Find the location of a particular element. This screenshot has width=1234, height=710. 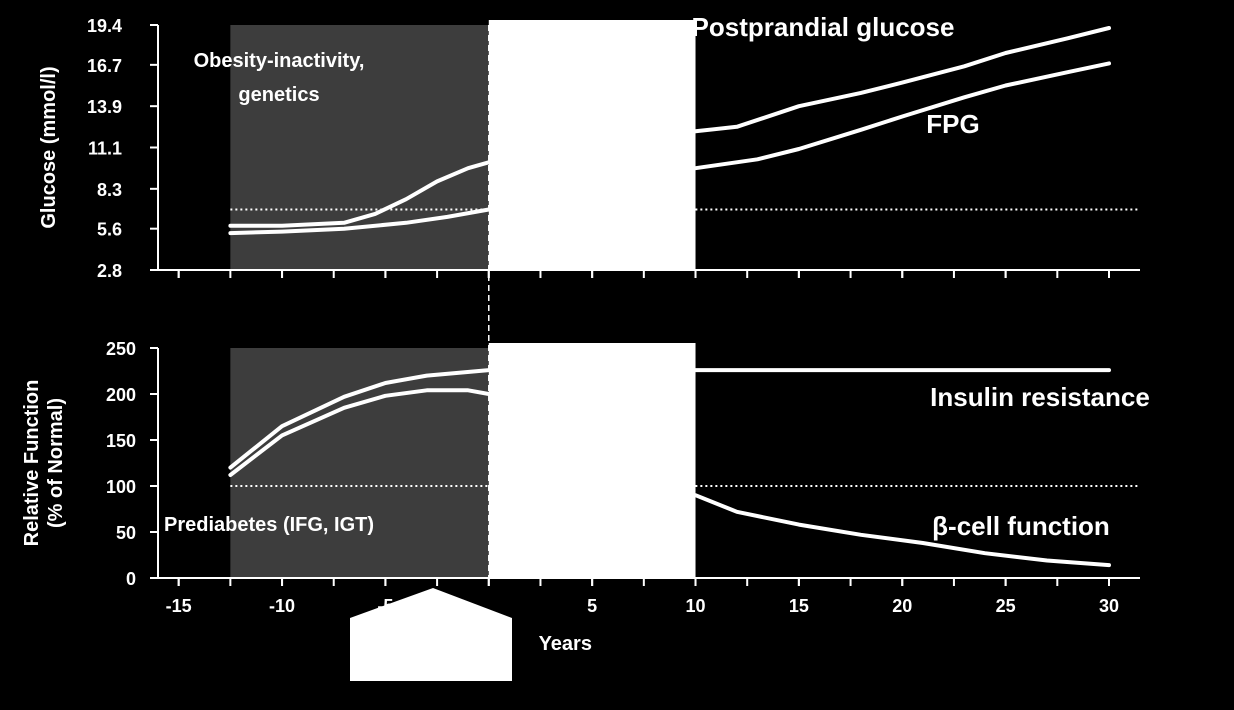

series-label-p2-s1: Insulin resistance is located at coordinates (1040, 397).